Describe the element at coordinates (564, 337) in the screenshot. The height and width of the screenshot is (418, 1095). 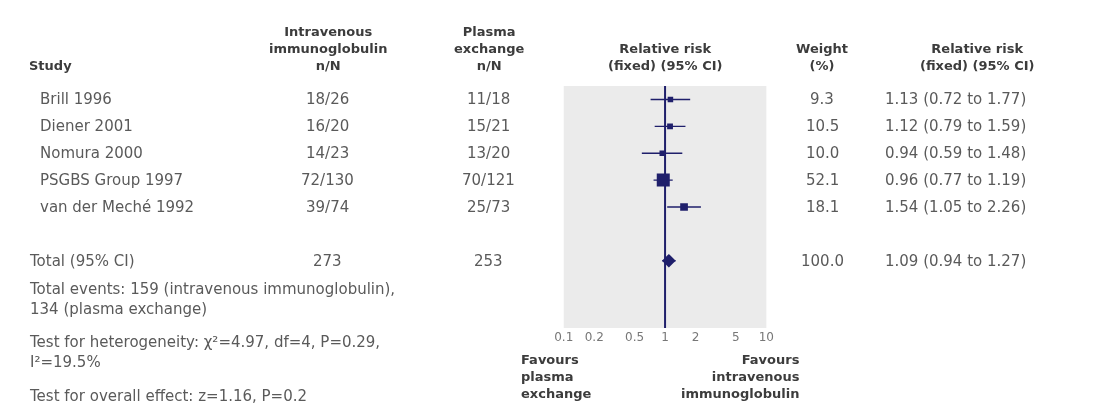
I see `x-tick-label: 0.1` at that location.